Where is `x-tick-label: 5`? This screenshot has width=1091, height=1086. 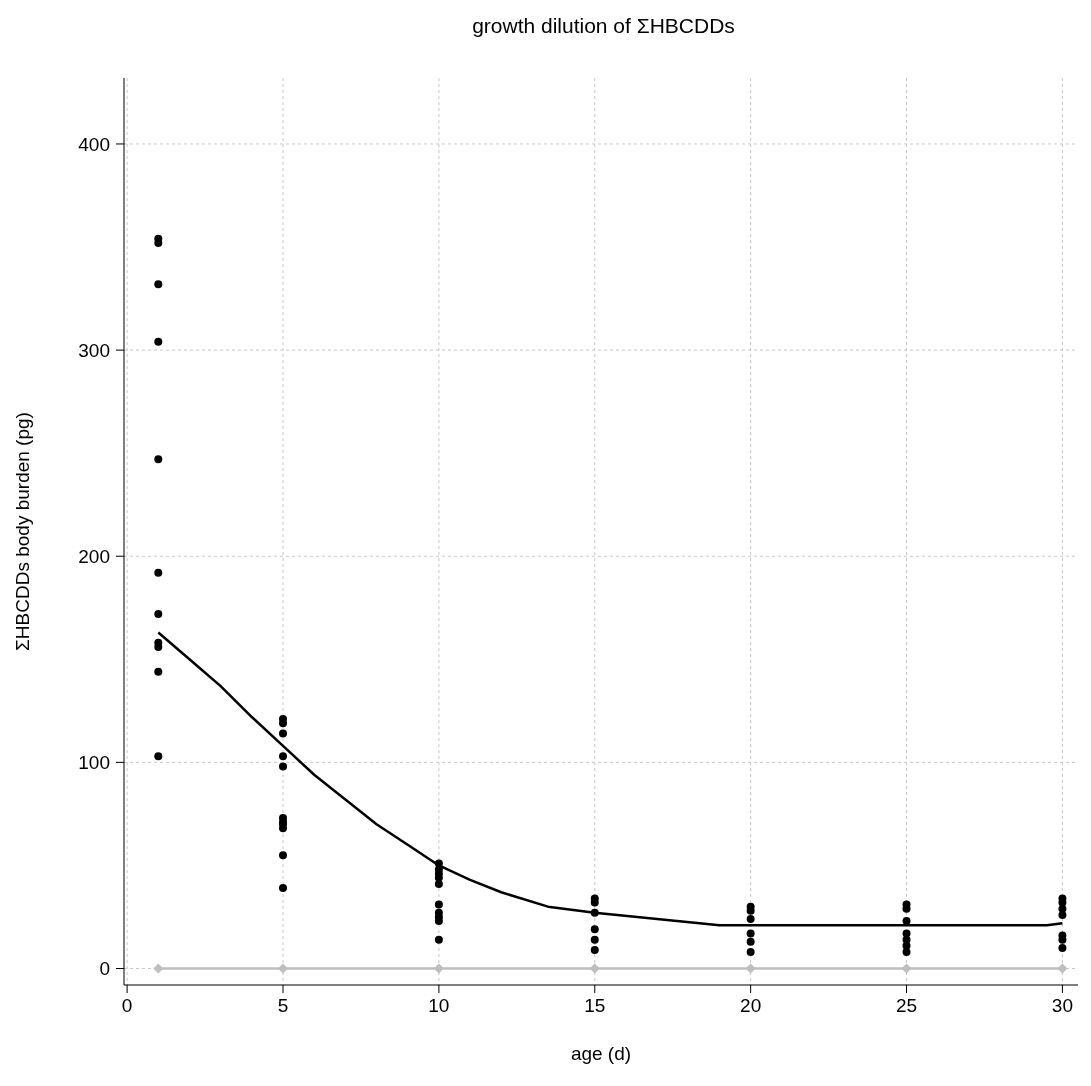
x-tick-label: 5 is located at coordinates (283, 1006).